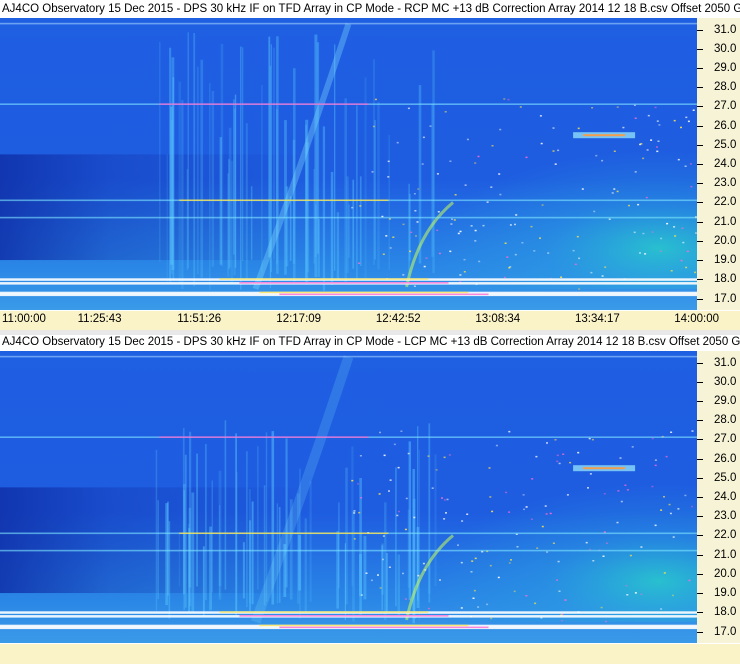 Image resolution: width=740 pixels, height=664 pixels. Describe the element at coordinates (725, 573) in the screenshot. I see `y-tick-label: 20.0` at that location.